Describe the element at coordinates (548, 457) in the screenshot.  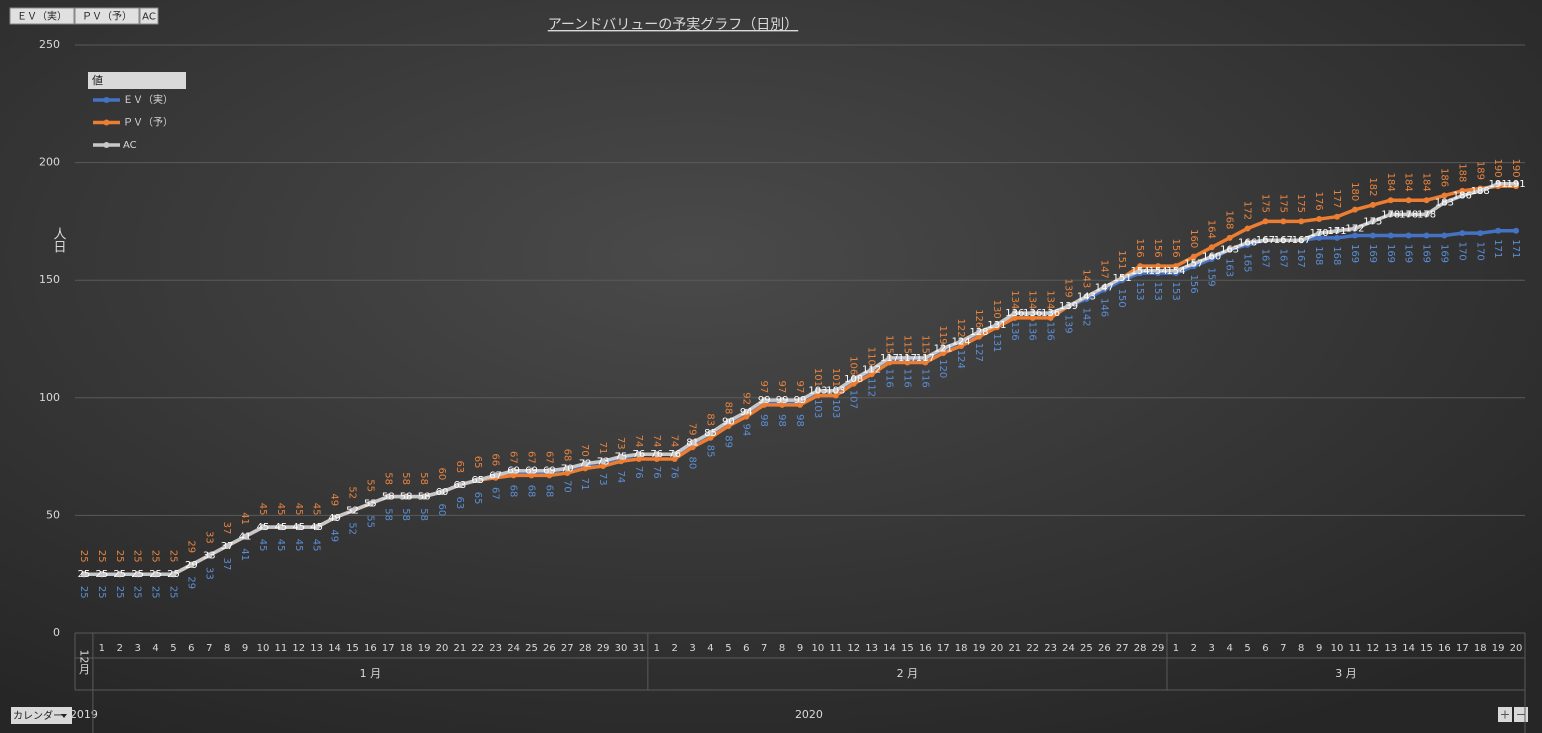
I see `data-label: 67` at that location.